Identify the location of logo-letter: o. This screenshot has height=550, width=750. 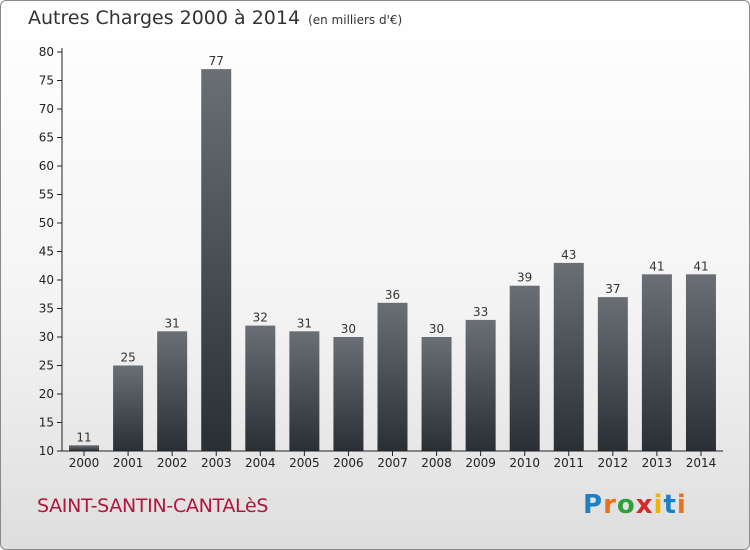
(626, 505).